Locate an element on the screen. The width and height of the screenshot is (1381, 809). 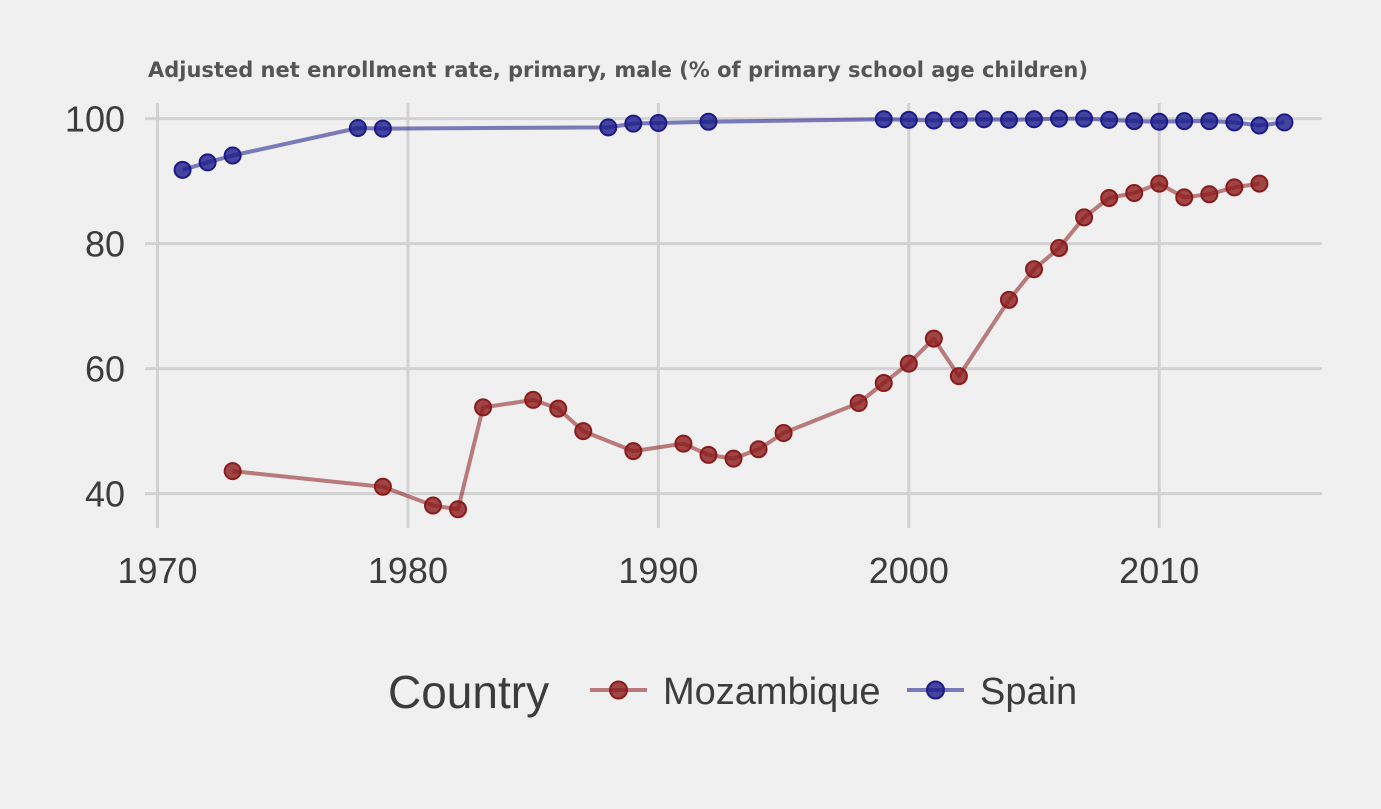
x-tick-label: 1980 is located at coordinates (408, 570).